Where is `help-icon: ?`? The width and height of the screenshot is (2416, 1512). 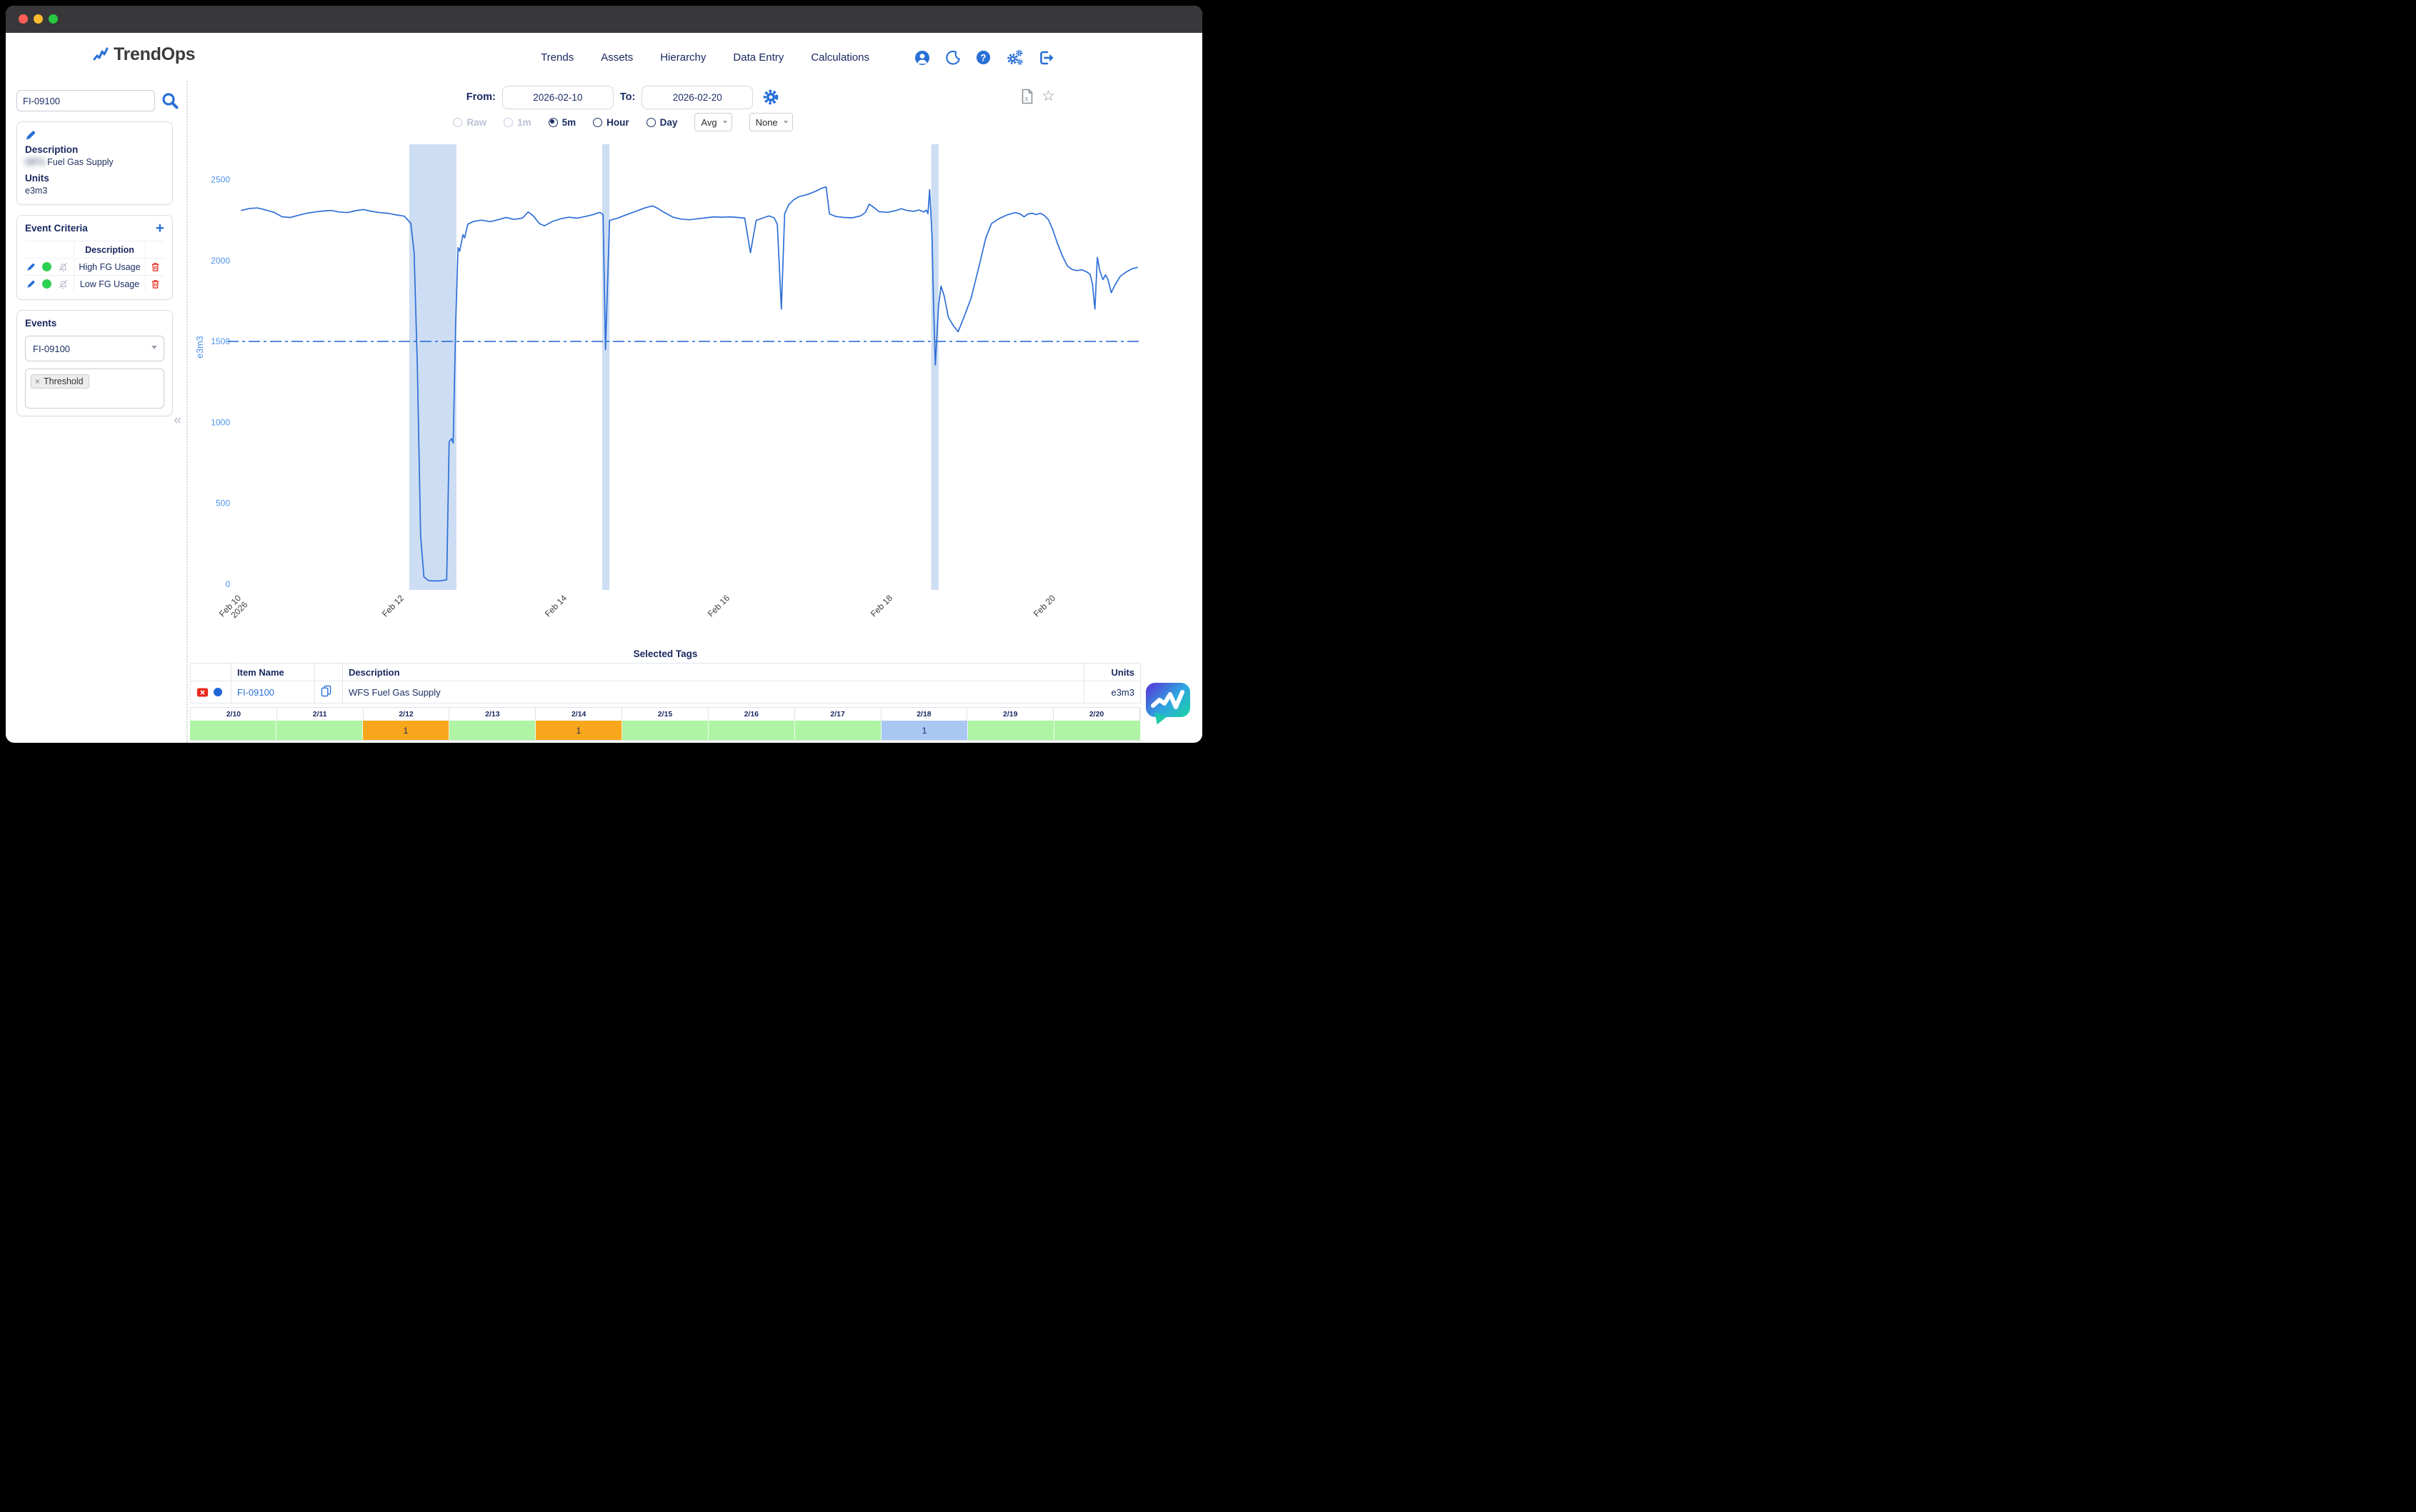
help-icon: ? is located at coordinates (983, 57).